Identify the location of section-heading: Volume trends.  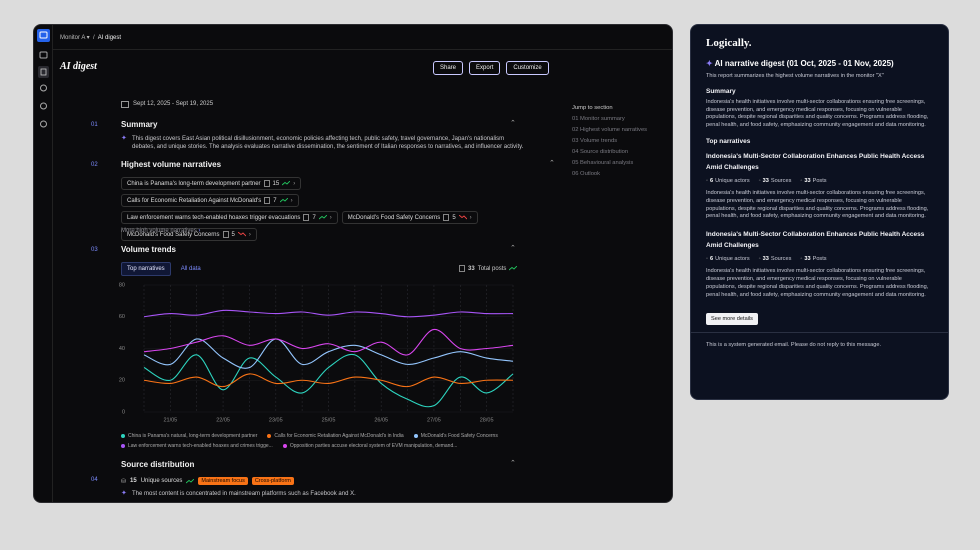
(148, 249).